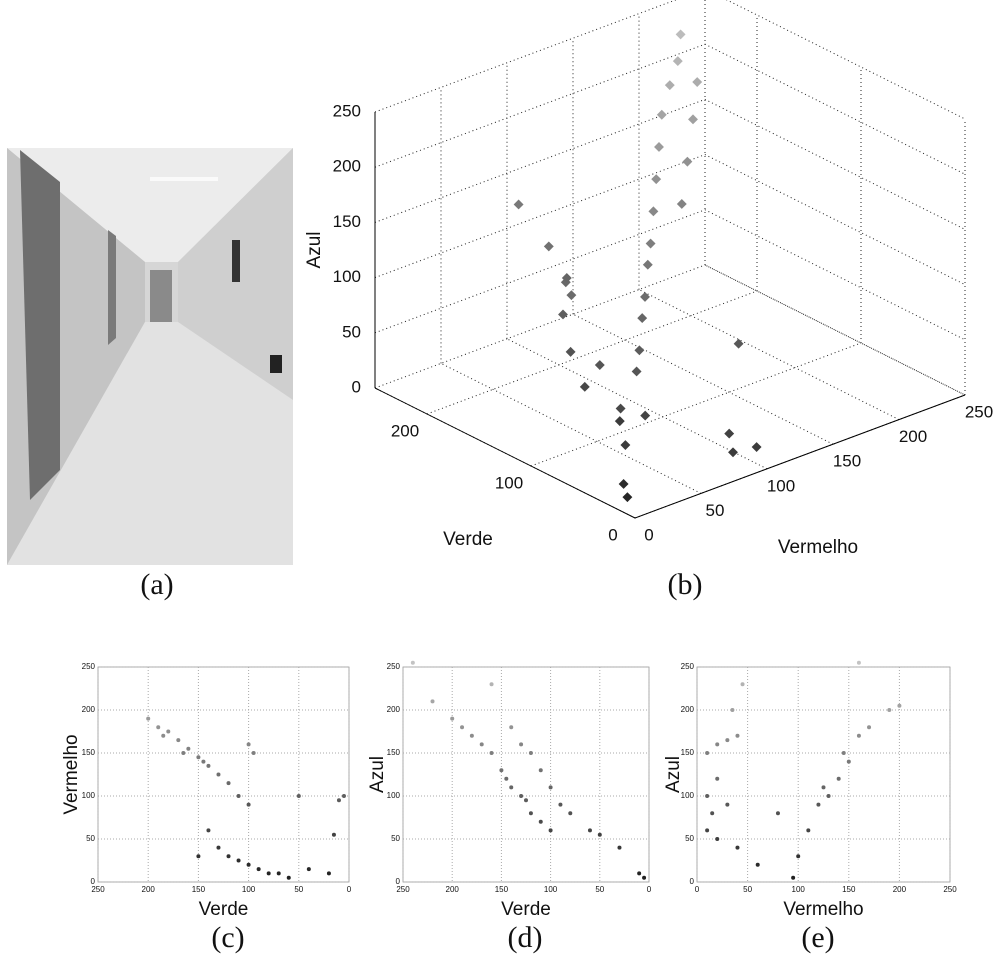 Image resolution: width=997 pixels, height=961 pixels. Describe the element at coordinates (979, 411) in the screenshot. I see `x-tick-label: 250` at that location.